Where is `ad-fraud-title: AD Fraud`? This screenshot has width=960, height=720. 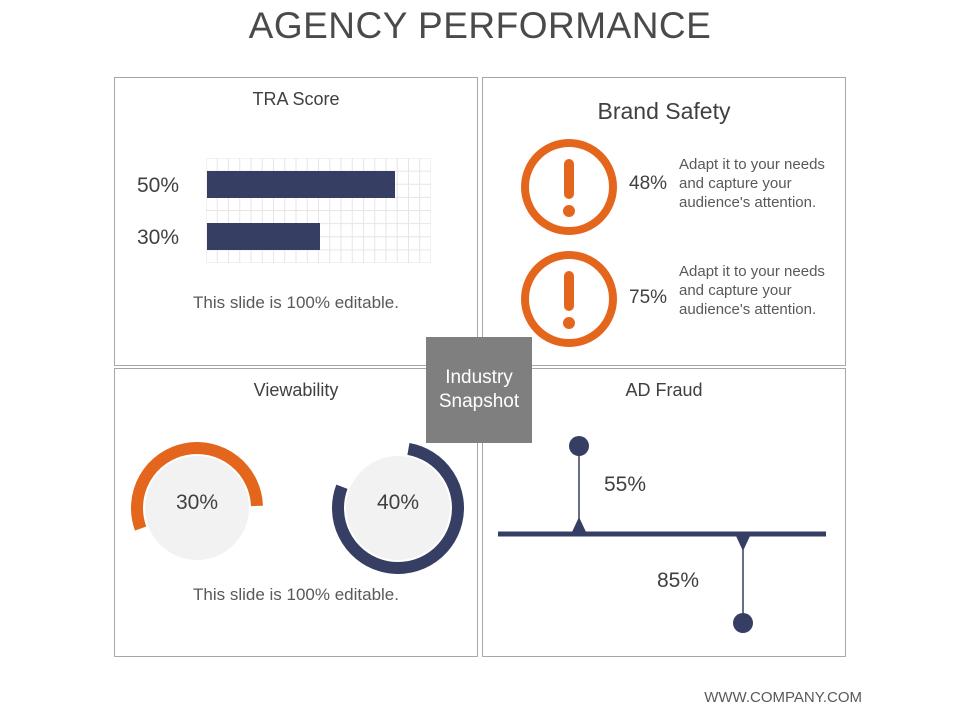 ad-fraud-title: AD Fraud is located at coordinates (664, 390).